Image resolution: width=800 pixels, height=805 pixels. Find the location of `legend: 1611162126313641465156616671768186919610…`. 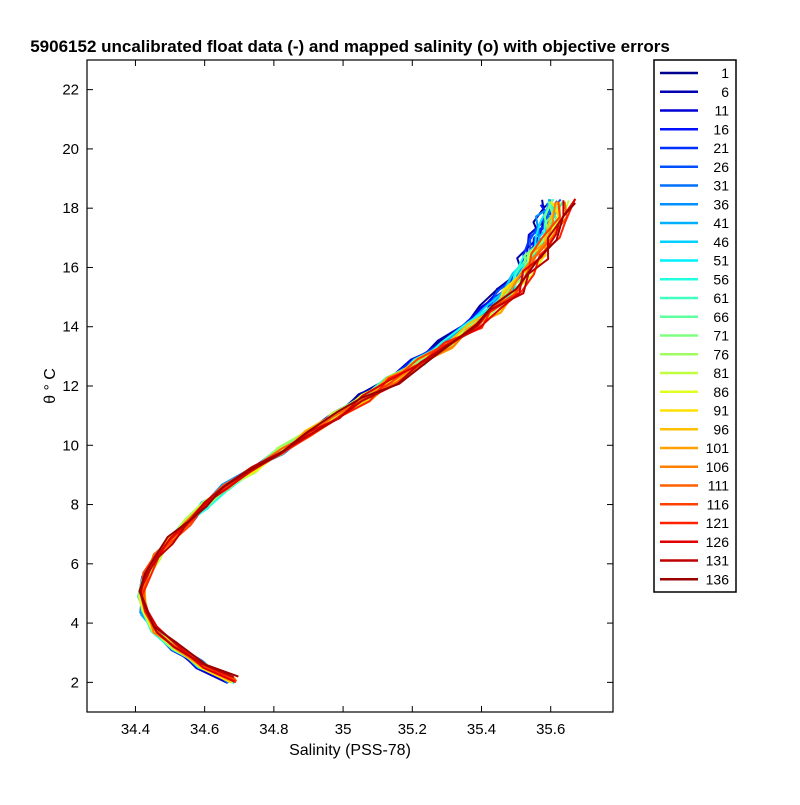

legend: 1611162126313641465156616671768186919610… is located at coordinates (695, 326).